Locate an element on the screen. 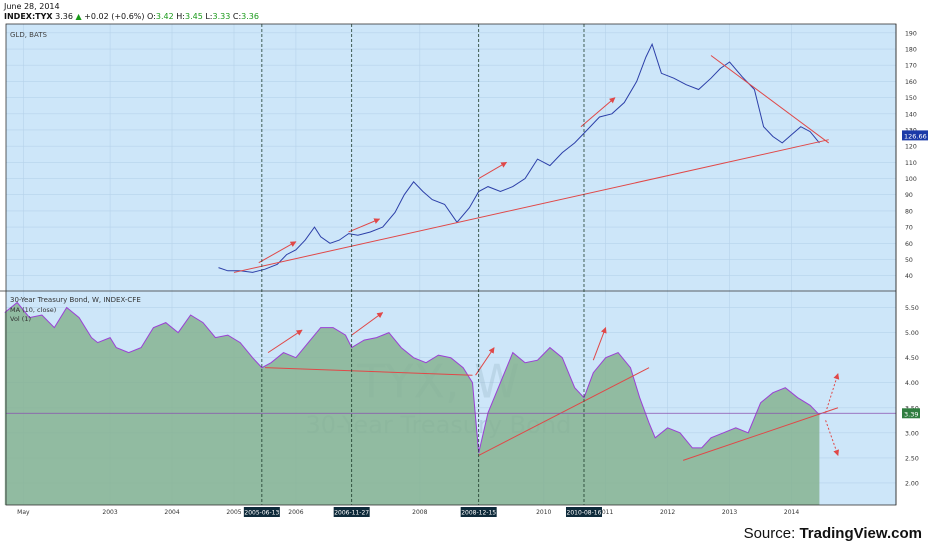 The height and width of the screenshot is (550, 932). tyx-legend-item: MA (10, close) is located at coordinates (33, 310).